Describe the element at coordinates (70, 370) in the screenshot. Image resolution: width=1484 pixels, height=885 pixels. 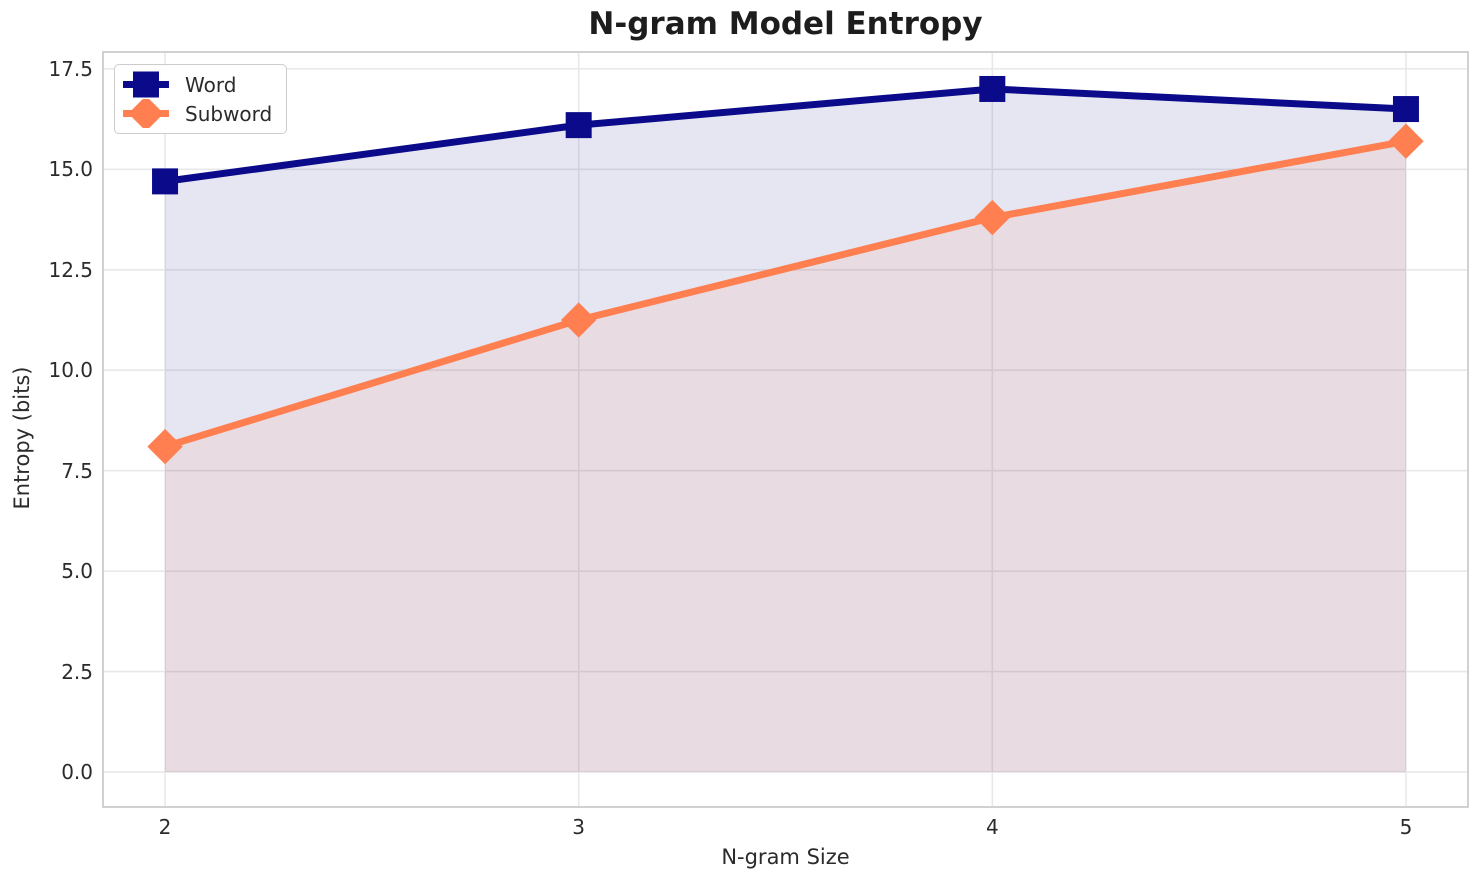
I see `y-tick-label: 10.0` at that location.